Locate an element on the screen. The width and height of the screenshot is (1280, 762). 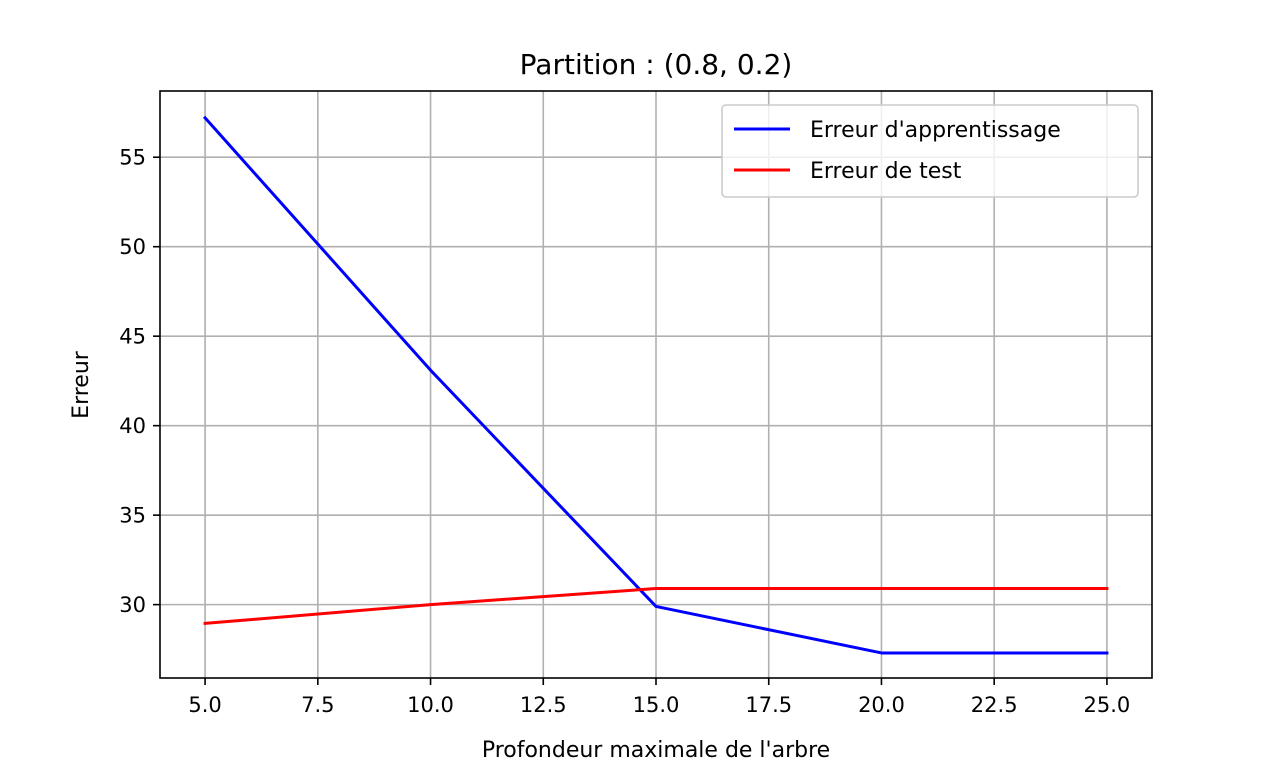
legend-box is located at coordinates (930, 151).